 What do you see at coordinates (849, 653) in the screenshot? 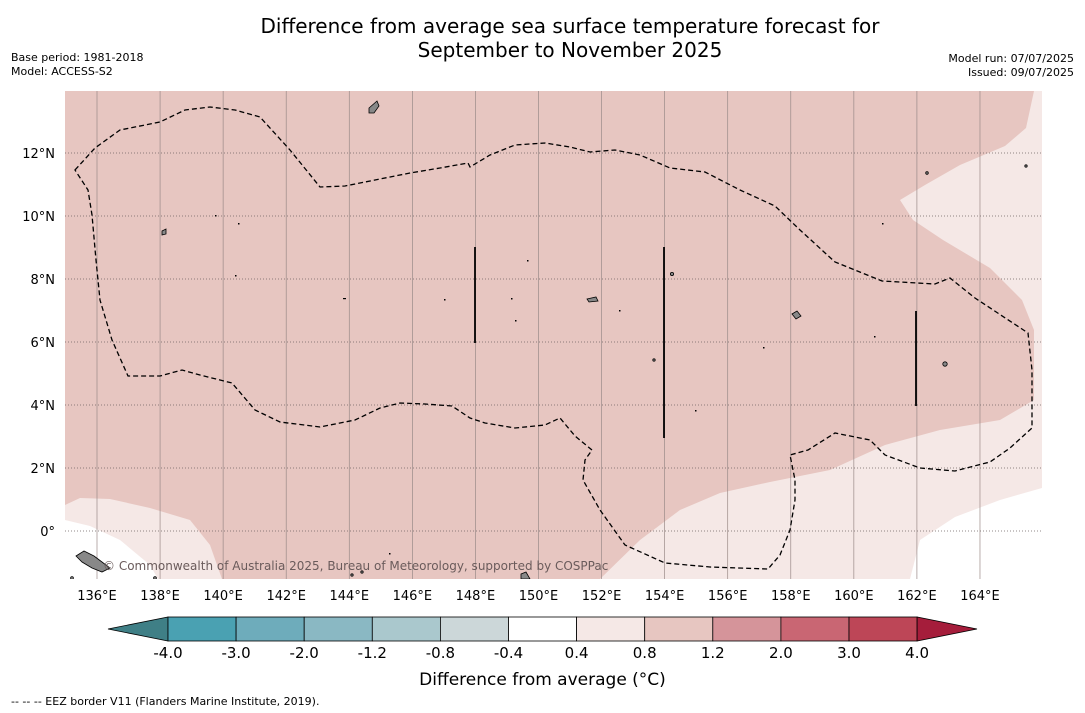
I see `colorbar-tick-label: 3.0` at bounding box center [849, 653].